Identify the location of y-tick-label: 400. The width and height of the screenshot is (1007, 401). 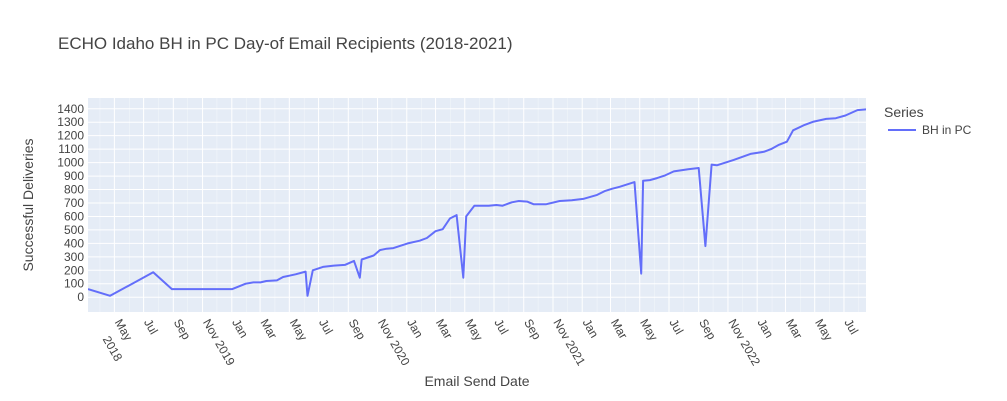
(74, 243).